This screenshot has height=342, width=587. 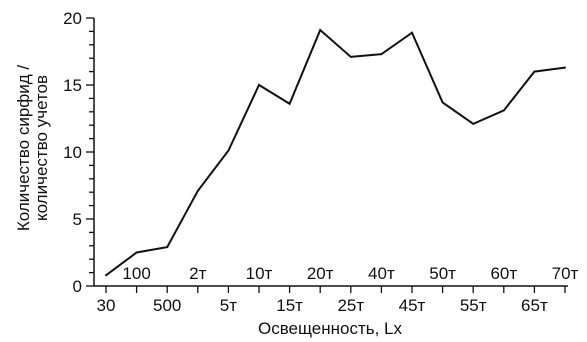 I want to click on y-tick-label: 10, so click(x=72, y=152).